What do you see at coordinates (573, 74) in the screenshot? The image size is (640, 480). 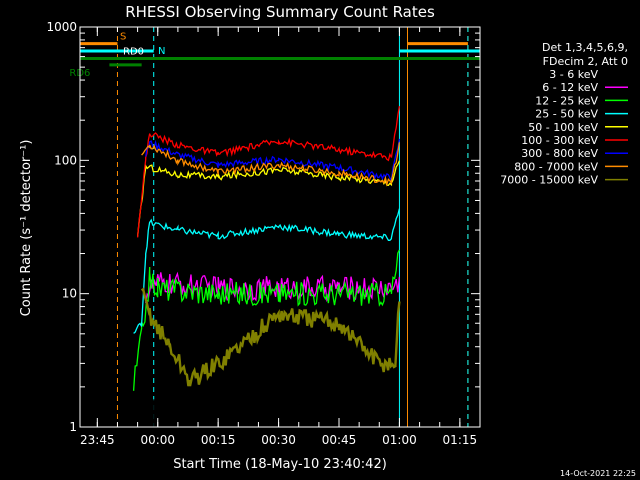 I see `legend-entry-label-0: 3 - 6 keV` at bounding box center [573, 74].